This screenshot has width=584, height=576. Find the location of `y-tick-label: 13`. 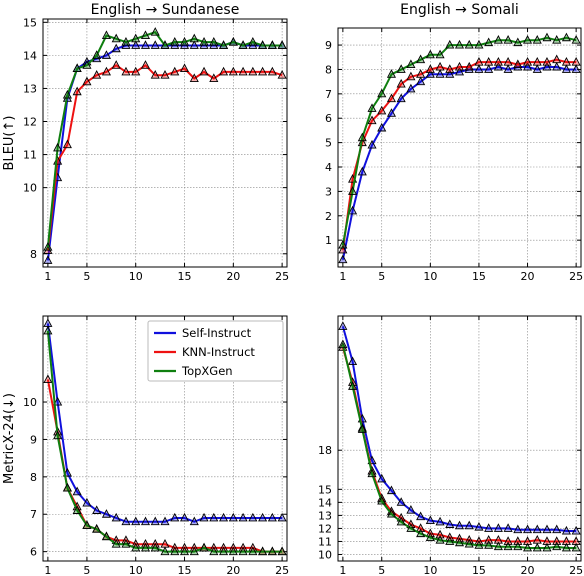

y-tick-label: 13 is located at coordinates (30, 88).